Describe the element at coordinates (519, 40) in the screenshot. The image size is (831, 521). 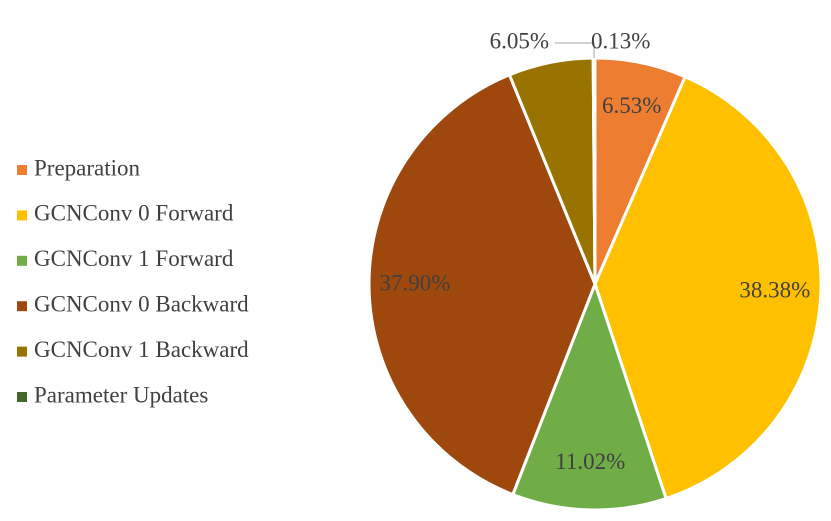
I see `data-label: 6.05%` at that location.